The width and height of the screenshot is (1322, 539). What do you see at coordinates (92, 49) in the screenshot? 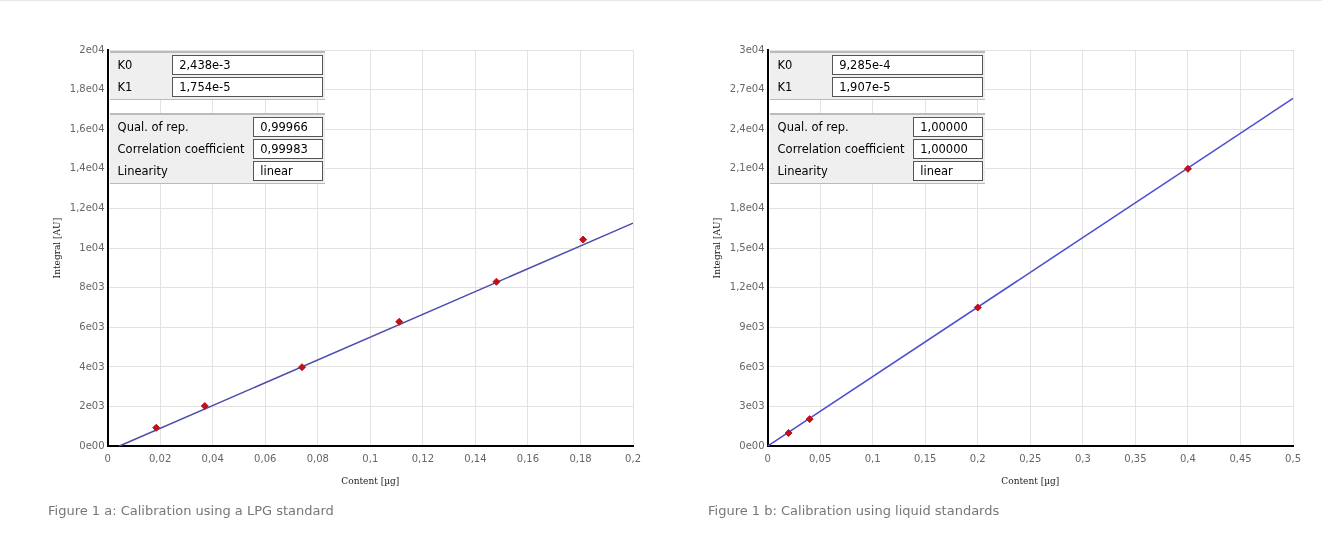
I see `y-tick-label: 2e04` at bounding box center [92, 49].